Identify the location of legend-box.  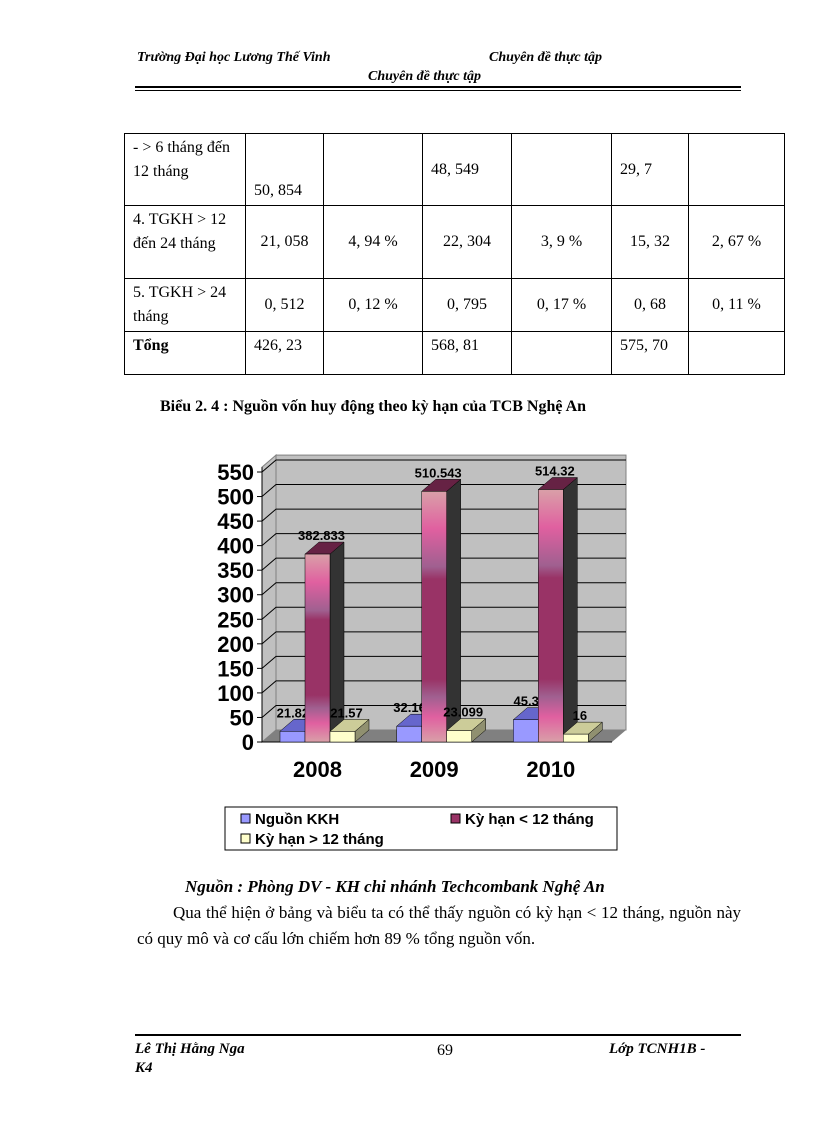
(421, 828).